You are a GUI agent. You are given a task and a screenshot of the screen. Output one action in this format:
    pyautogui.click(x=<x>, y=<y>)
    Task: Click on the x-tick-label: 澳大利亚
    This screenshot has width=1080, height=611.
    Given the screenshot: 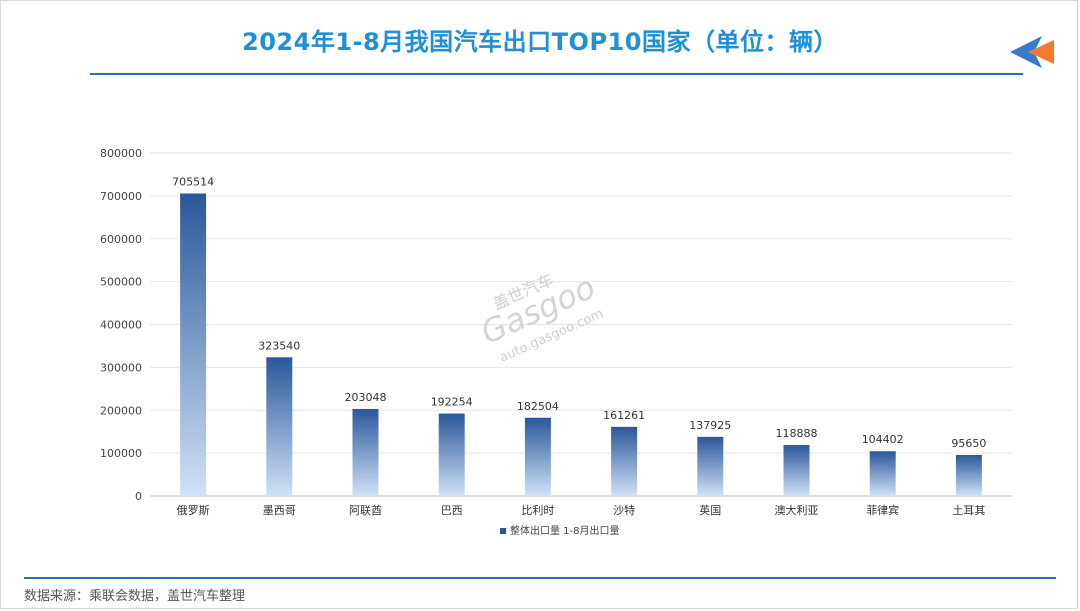 What is the action you would take?
    pyautogui.click(x=797, y=510)
    